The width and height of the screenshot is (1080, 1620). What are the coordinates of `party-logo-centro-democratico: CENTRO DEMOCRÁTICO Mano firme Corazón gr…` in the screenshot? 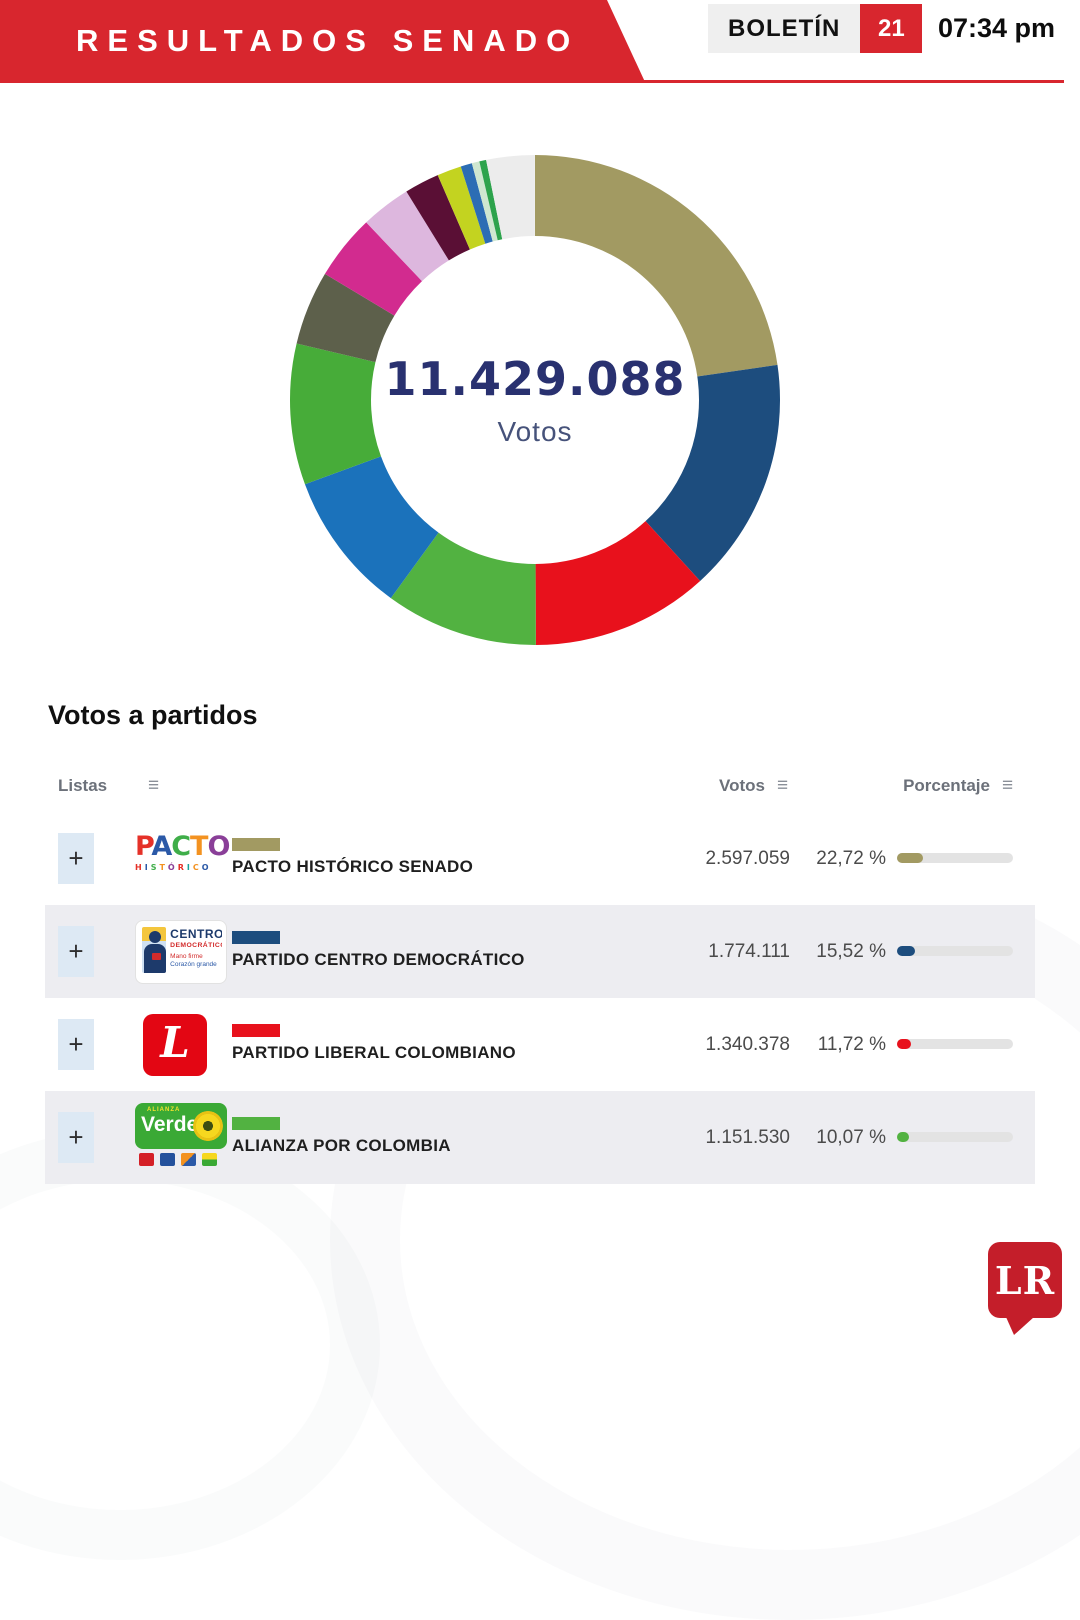 It's located at (181, 952).